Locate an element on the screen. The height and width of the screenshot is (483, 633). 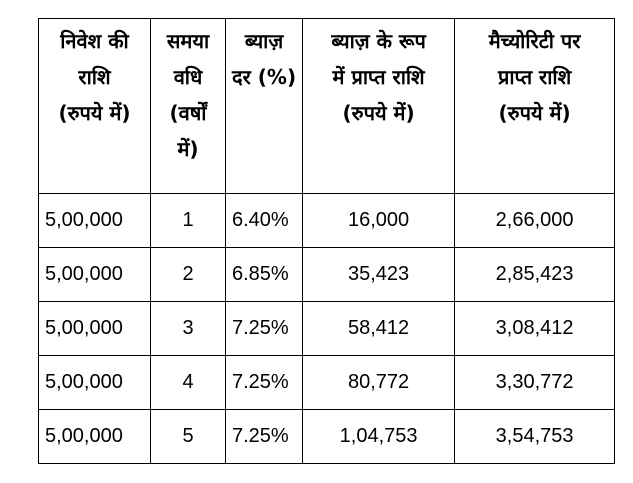
header-cell: ब्याज़ दर (%) is located at coordinates (264, 106).